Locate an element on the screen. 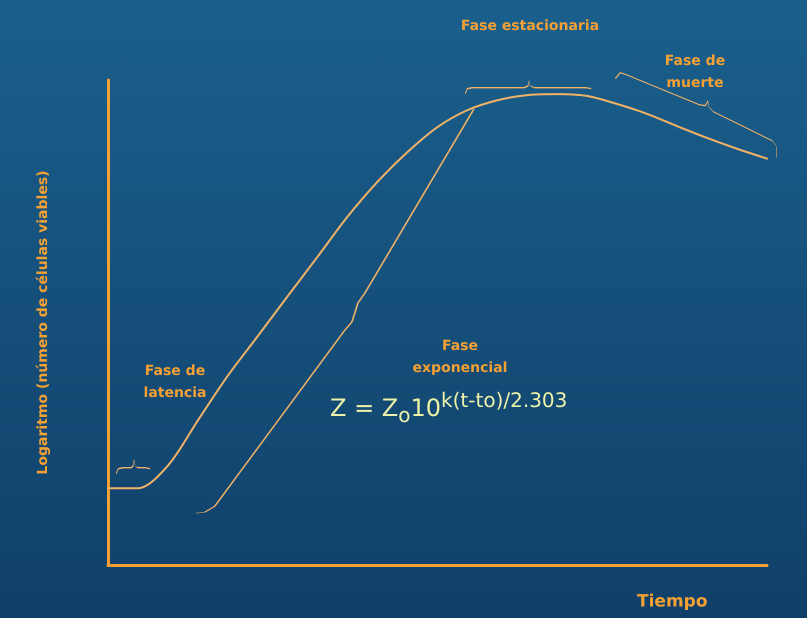  y-axis-title: Logaritmo (número de células viables) is located at coordinates (43, 322).